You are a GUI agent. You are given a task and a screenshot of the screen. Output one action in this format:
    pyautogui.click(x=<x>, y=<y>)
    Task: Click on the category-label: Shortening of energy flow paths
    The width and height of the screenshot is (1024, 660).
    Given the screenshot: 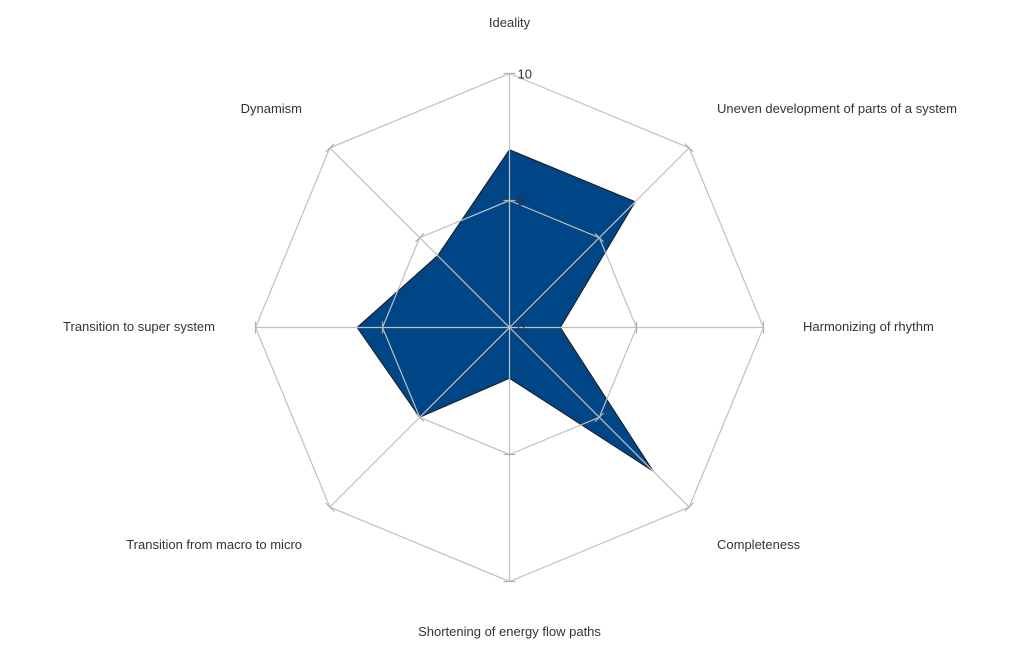 What is the action you would take?
    pyautogui.click(x=509, y=631)
    